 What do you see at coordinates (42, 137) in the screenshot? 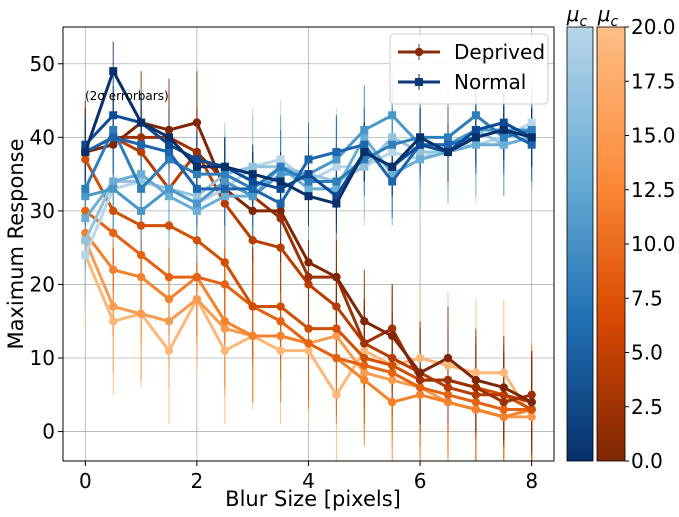
I see `y-tick-label: 40` at bounding box center [42, 137].